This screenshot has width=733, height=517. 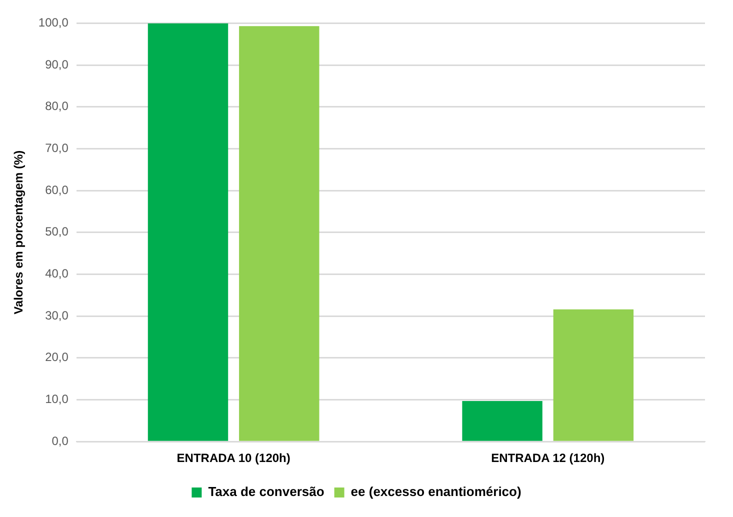 I want to click on y-tick-label: 70,0, so click(x=57, y=148).